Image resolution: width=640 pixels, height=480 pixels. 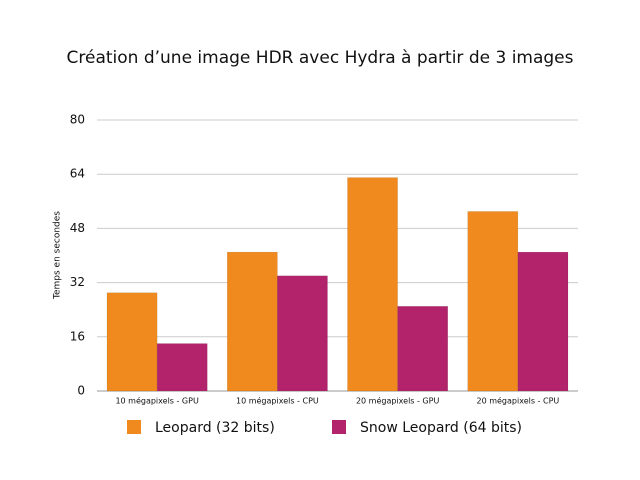 What do you see at coordinates (77, 228) in the screenshot?
I see `y-tick-label: 48` at bounding box center [77, 228].